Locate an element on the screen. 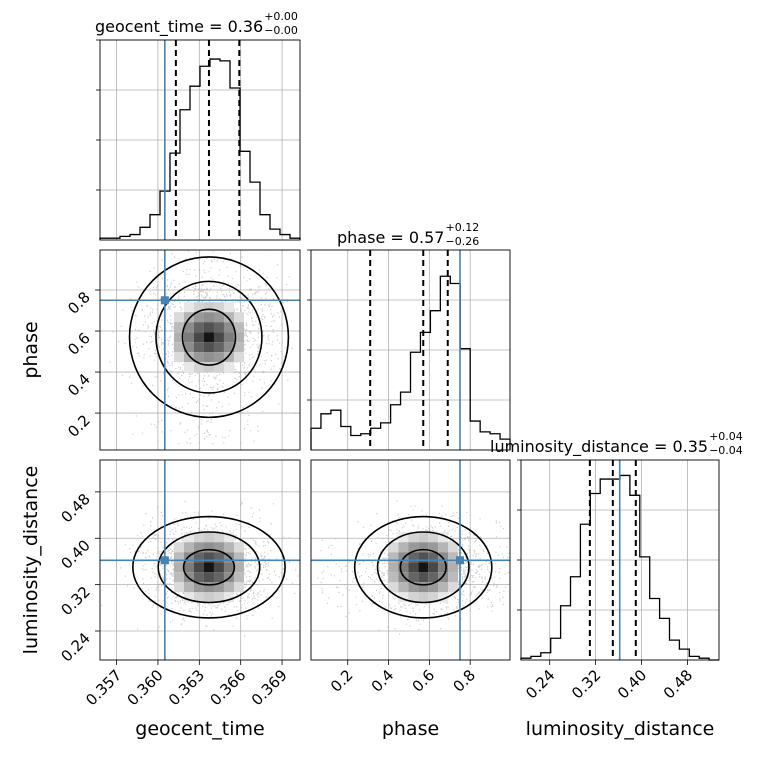 The height and width of the screenshot is (760, 760). x-tick-label-geocent_time: 0.360 is located at coordinates (145, 687).